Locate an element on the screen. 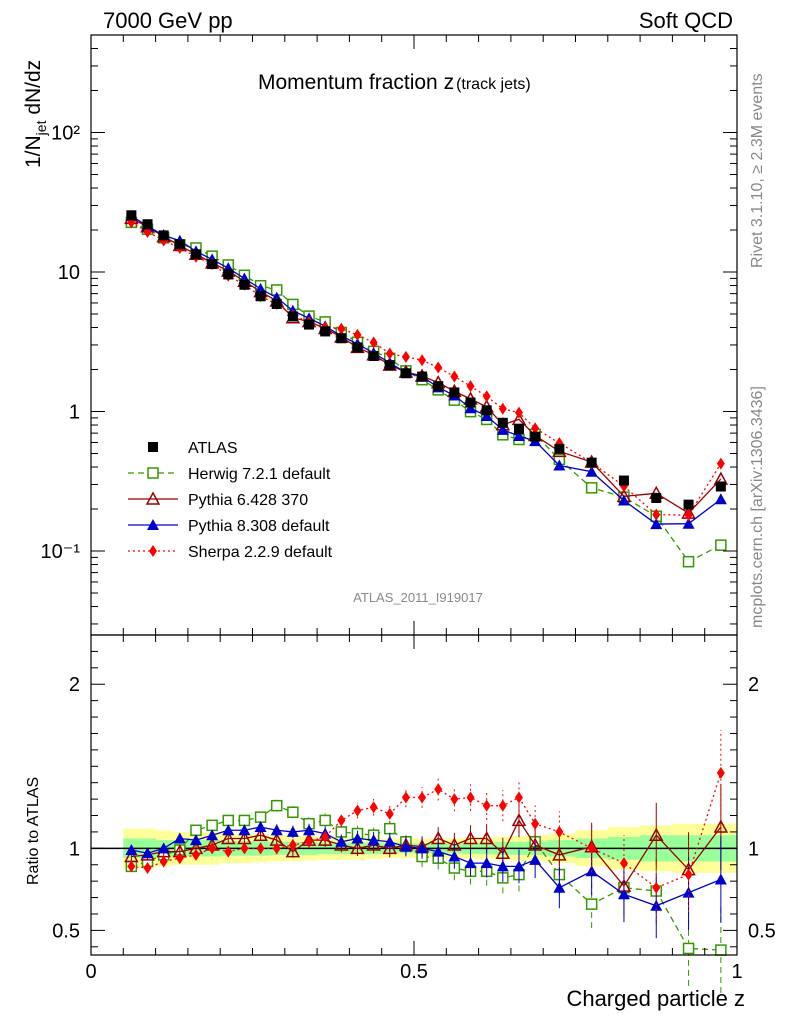 This screenshot has width=786, height=1024. header-beam: 7000 GeV pp is located at coordinates (168, 20).